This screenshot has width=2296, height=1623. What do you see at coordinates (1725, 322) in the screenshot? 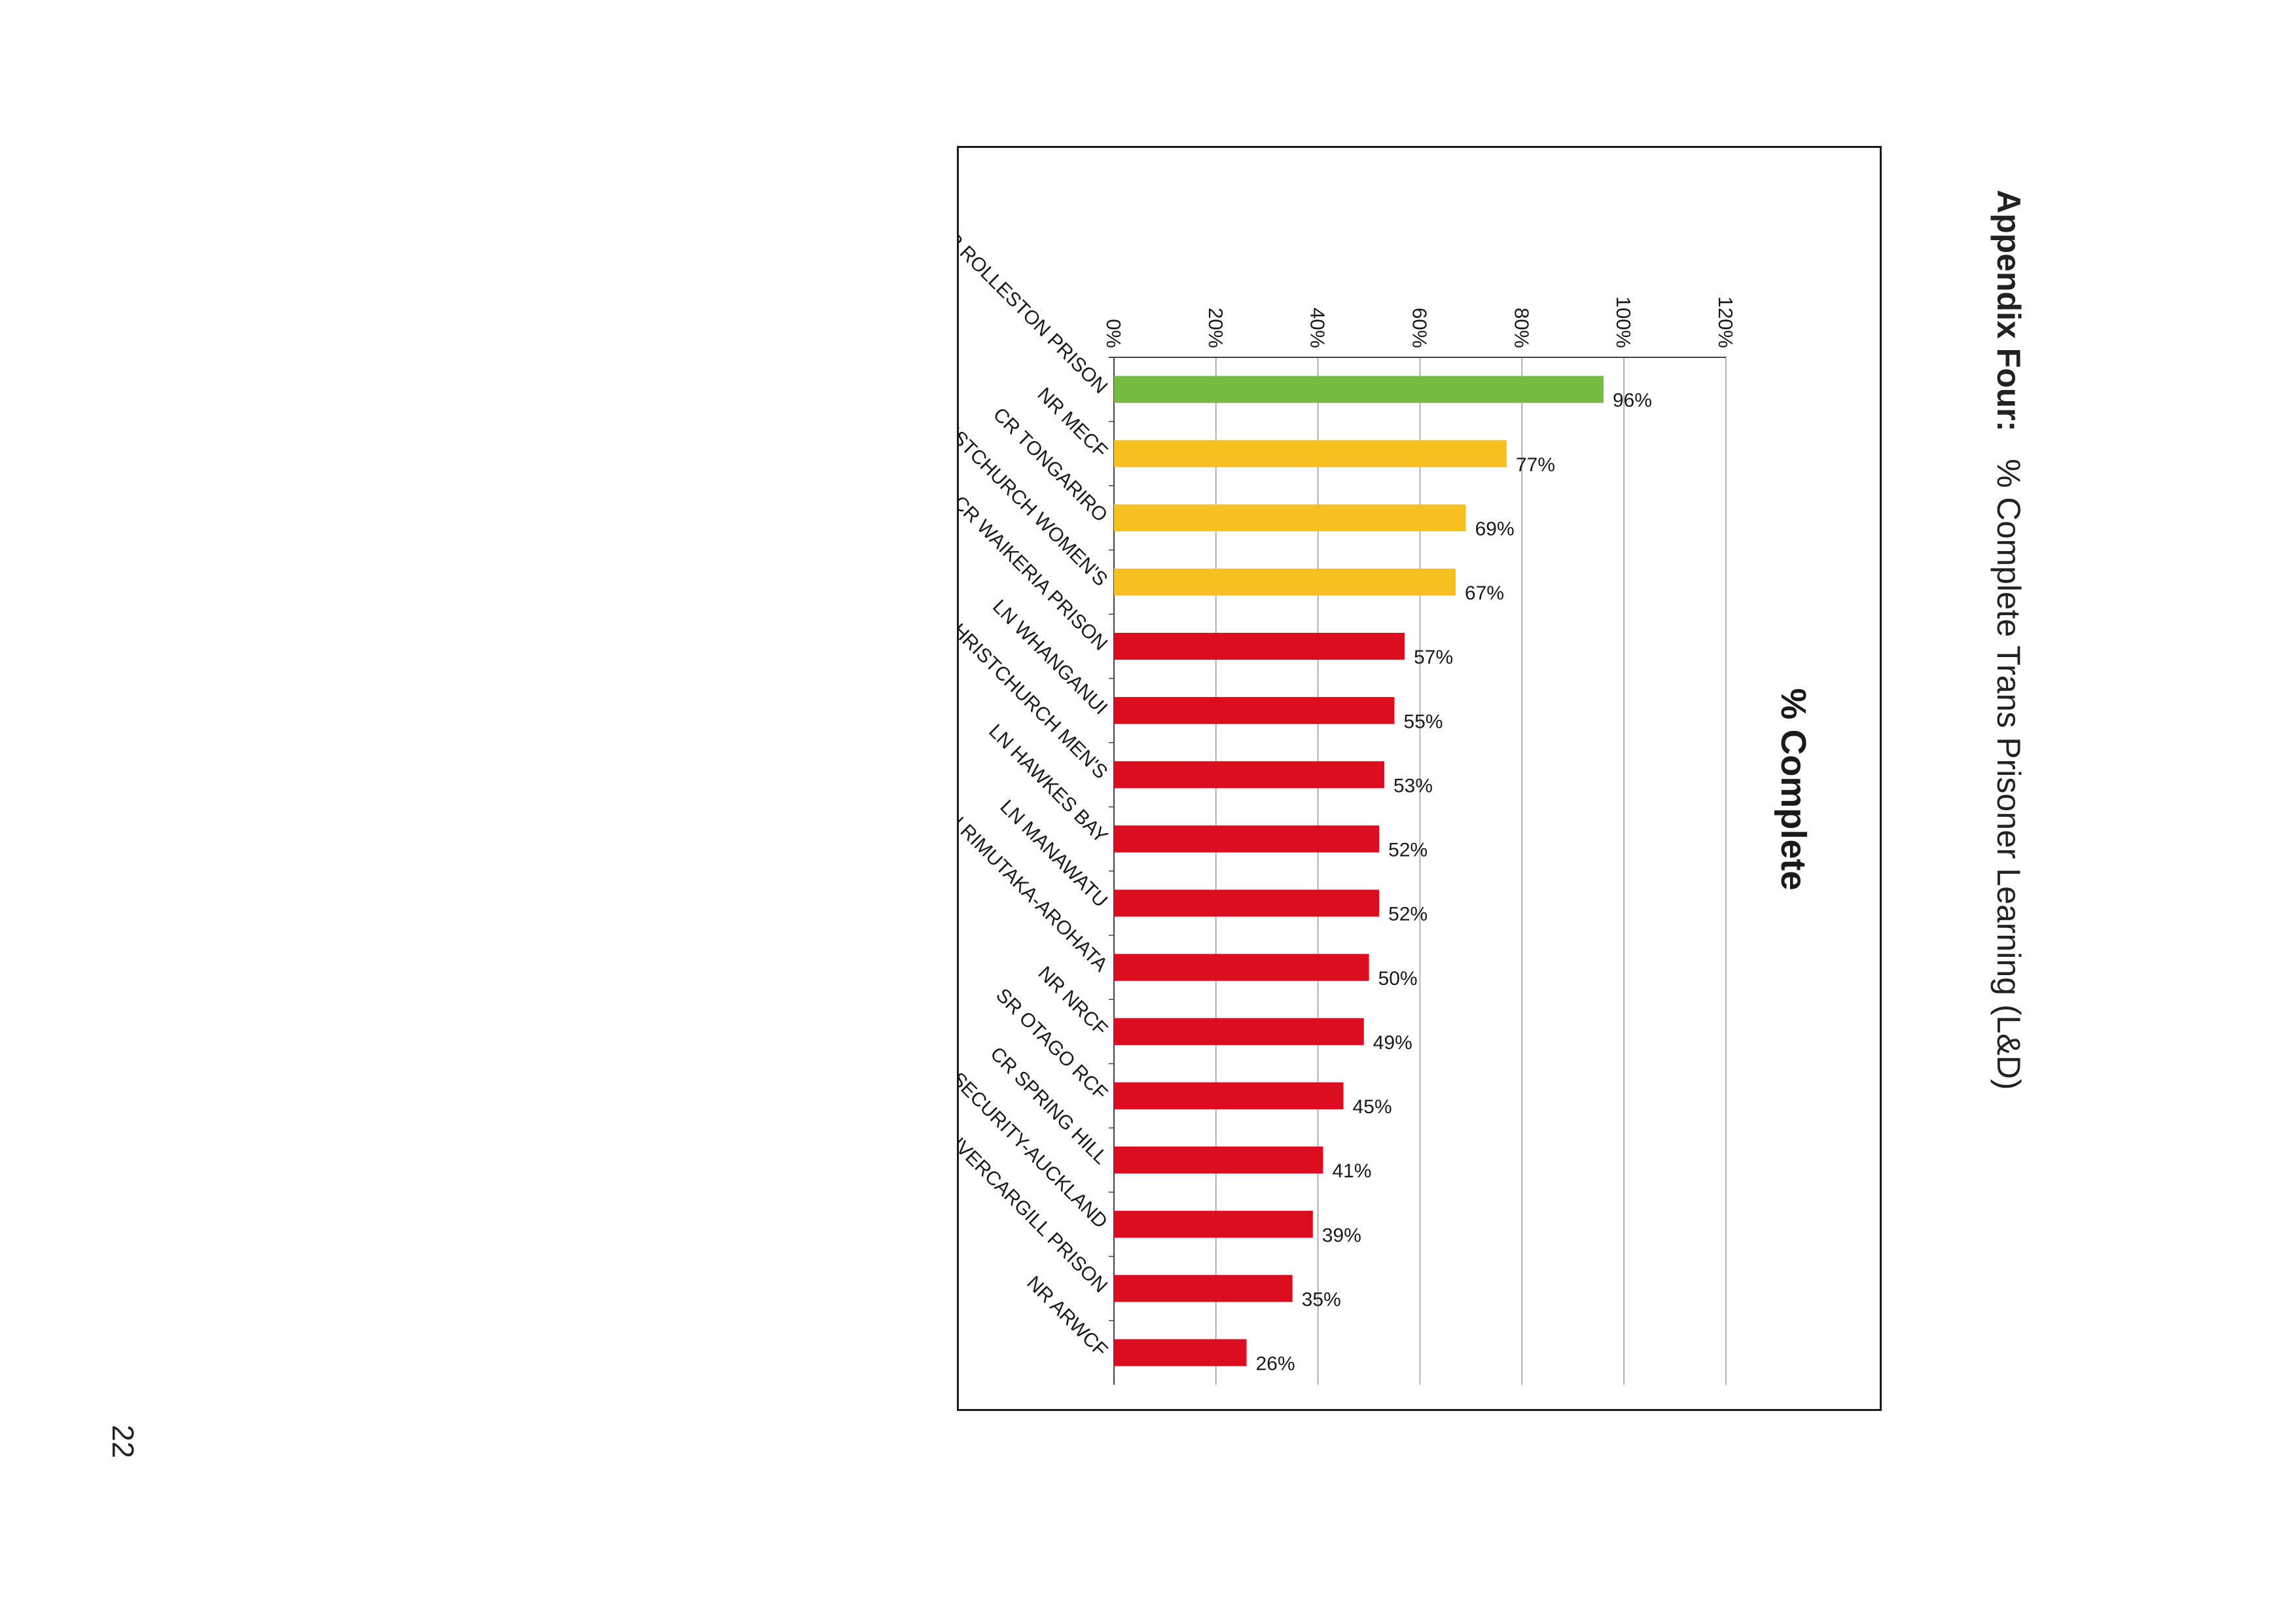
I see `y-tick-label: 120%` at bounding box center [1725, 322].